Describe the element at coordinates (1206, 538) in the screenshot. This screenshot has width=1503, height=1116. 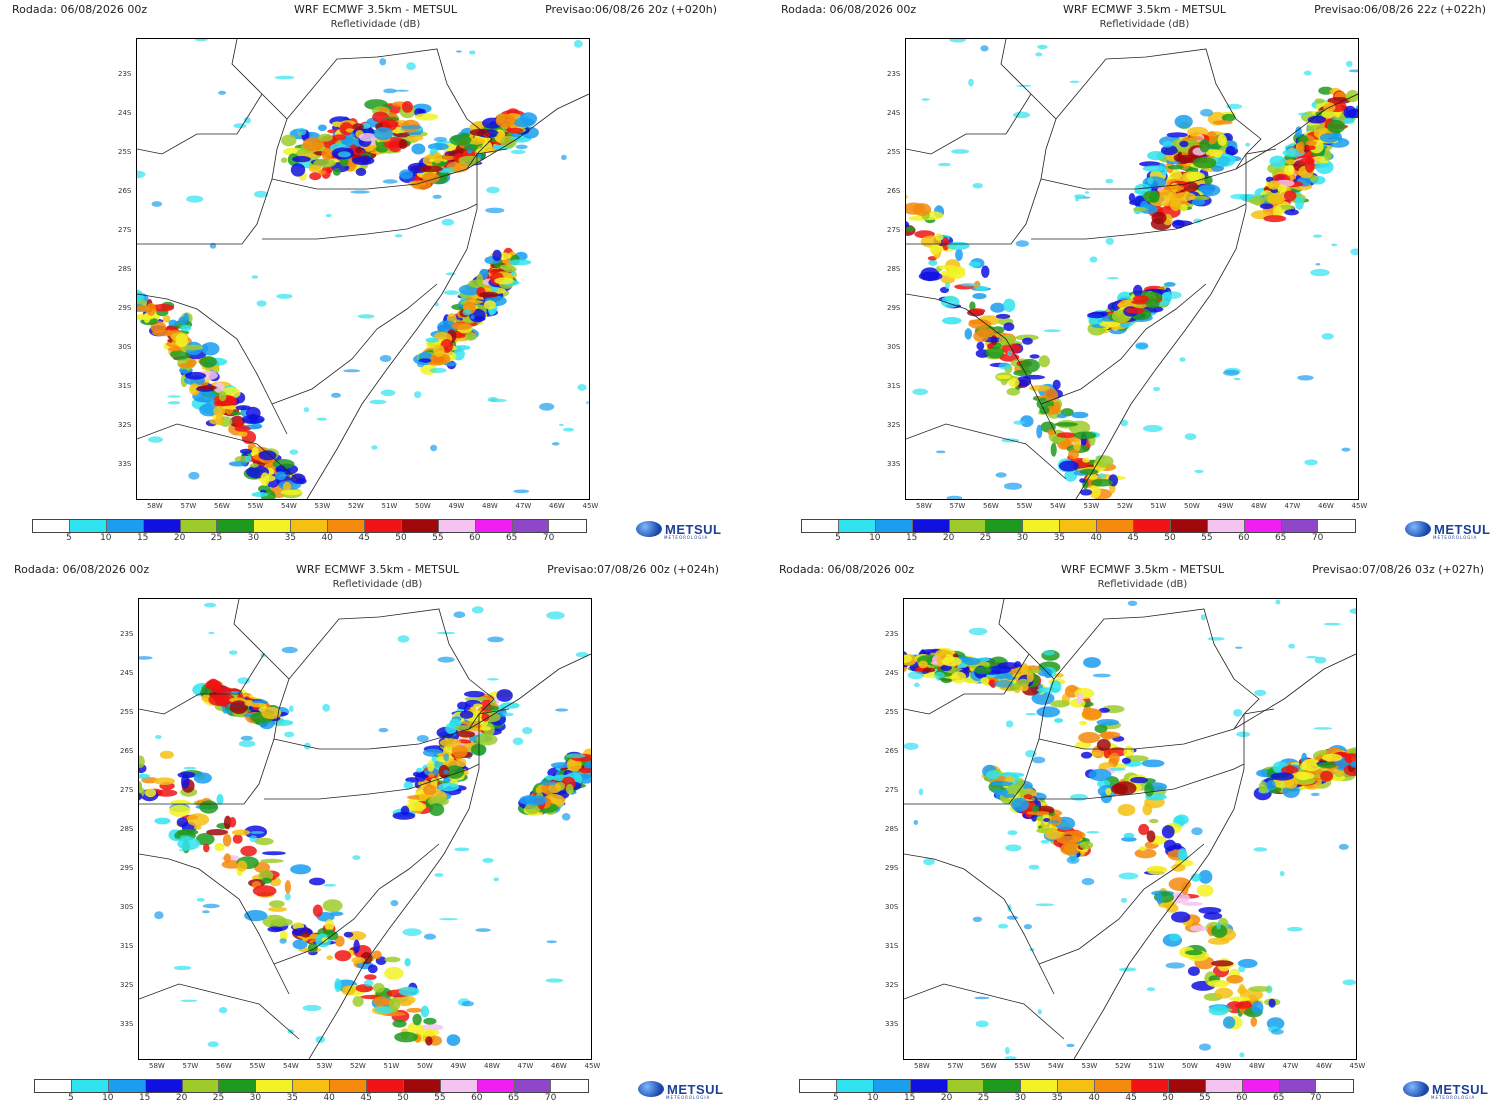
I see `colorbar-tick-label: 55` at that location.